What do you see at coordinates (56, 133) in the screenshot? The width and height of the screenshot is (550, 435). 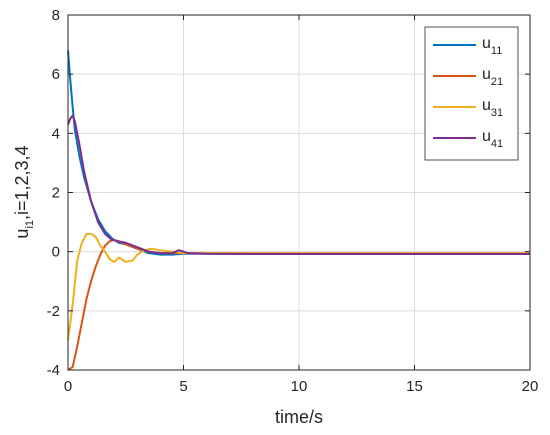 I see `y-tick-label: 4` at bounding box center [56, 133].